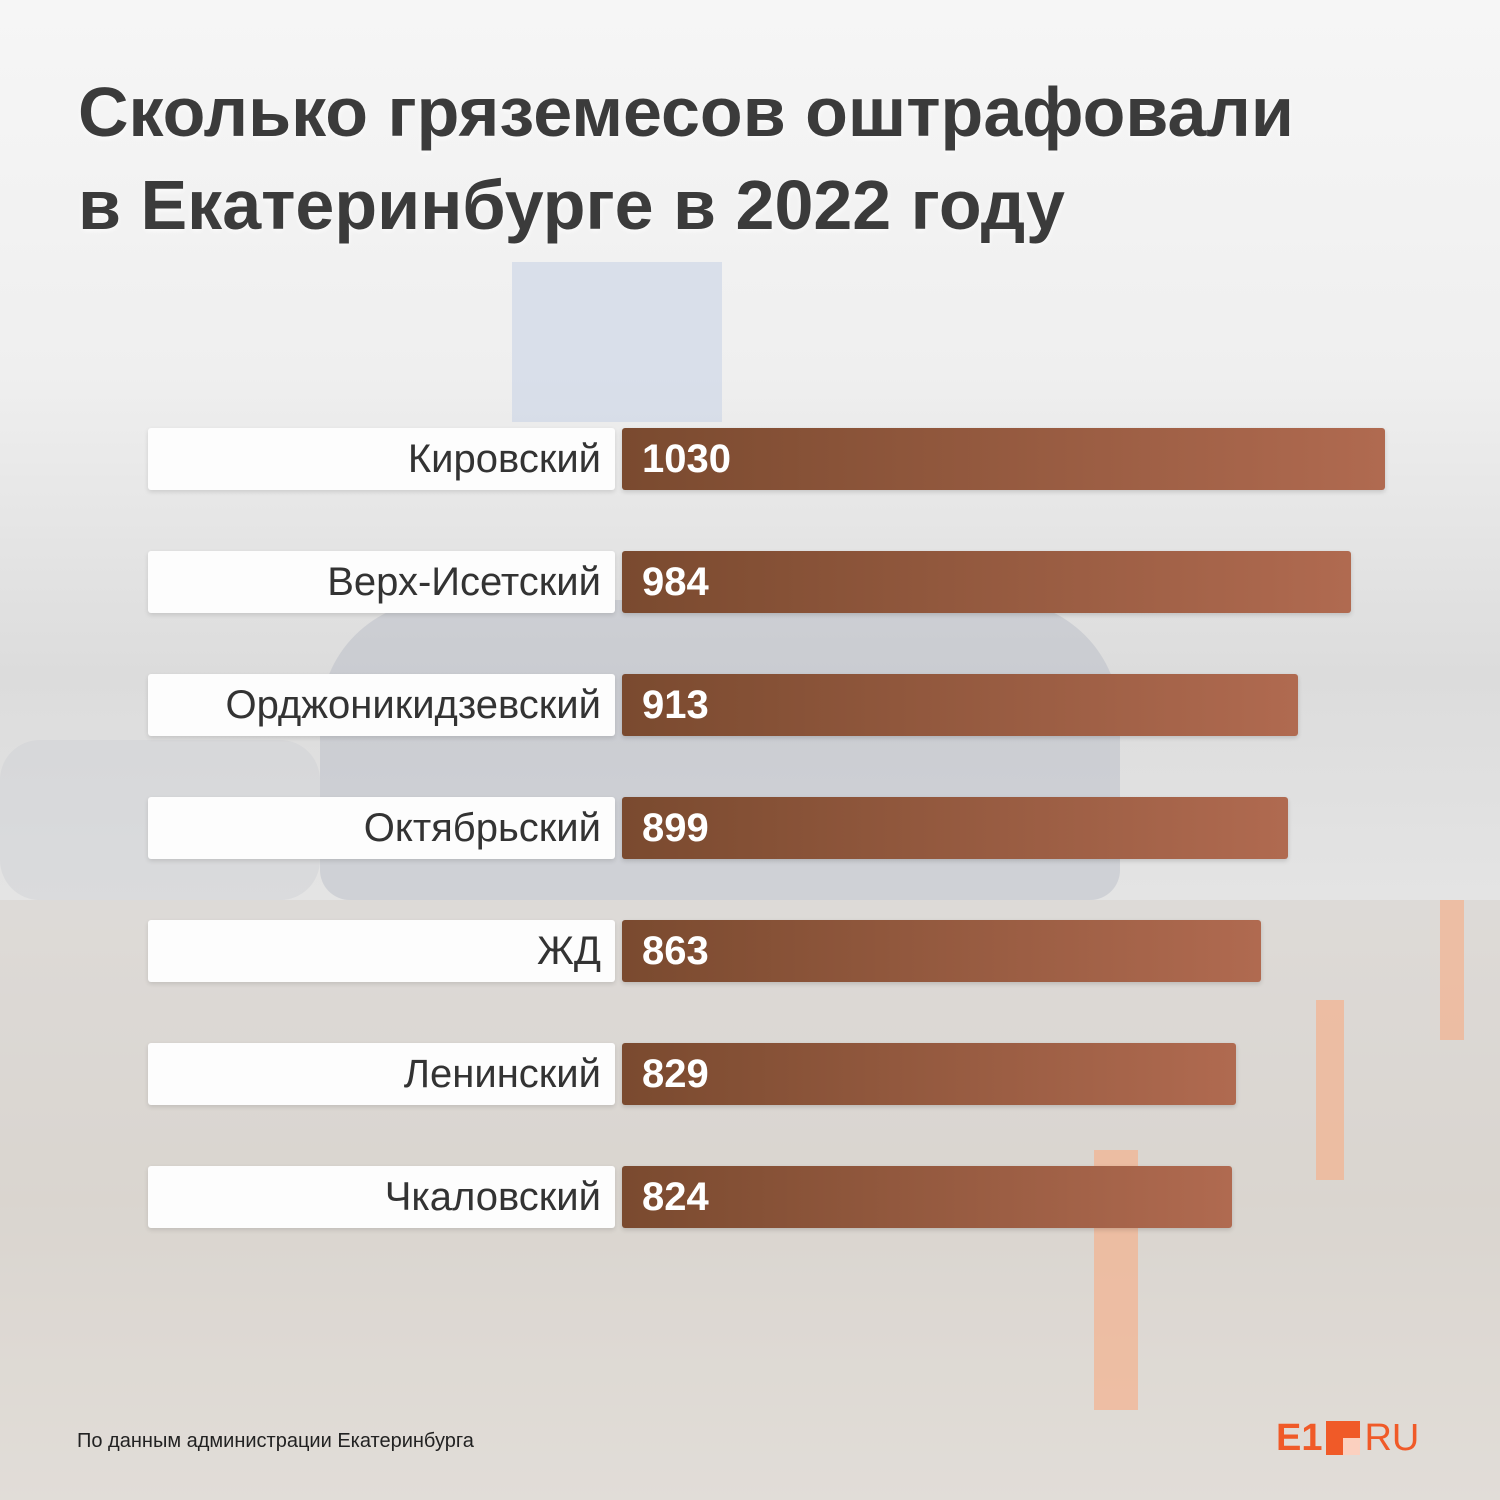  Describe the element at coordinates (381, 705) in the screenshot. I see `category-label: Орджоникидзевский` at that location.